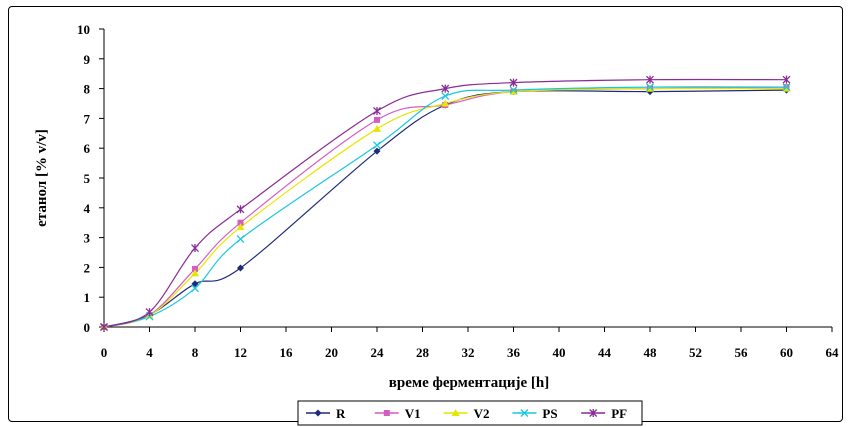 The width and height of the screenshot is (853, 427). I want to click on y-tick-label: 10, so click(83, 29).